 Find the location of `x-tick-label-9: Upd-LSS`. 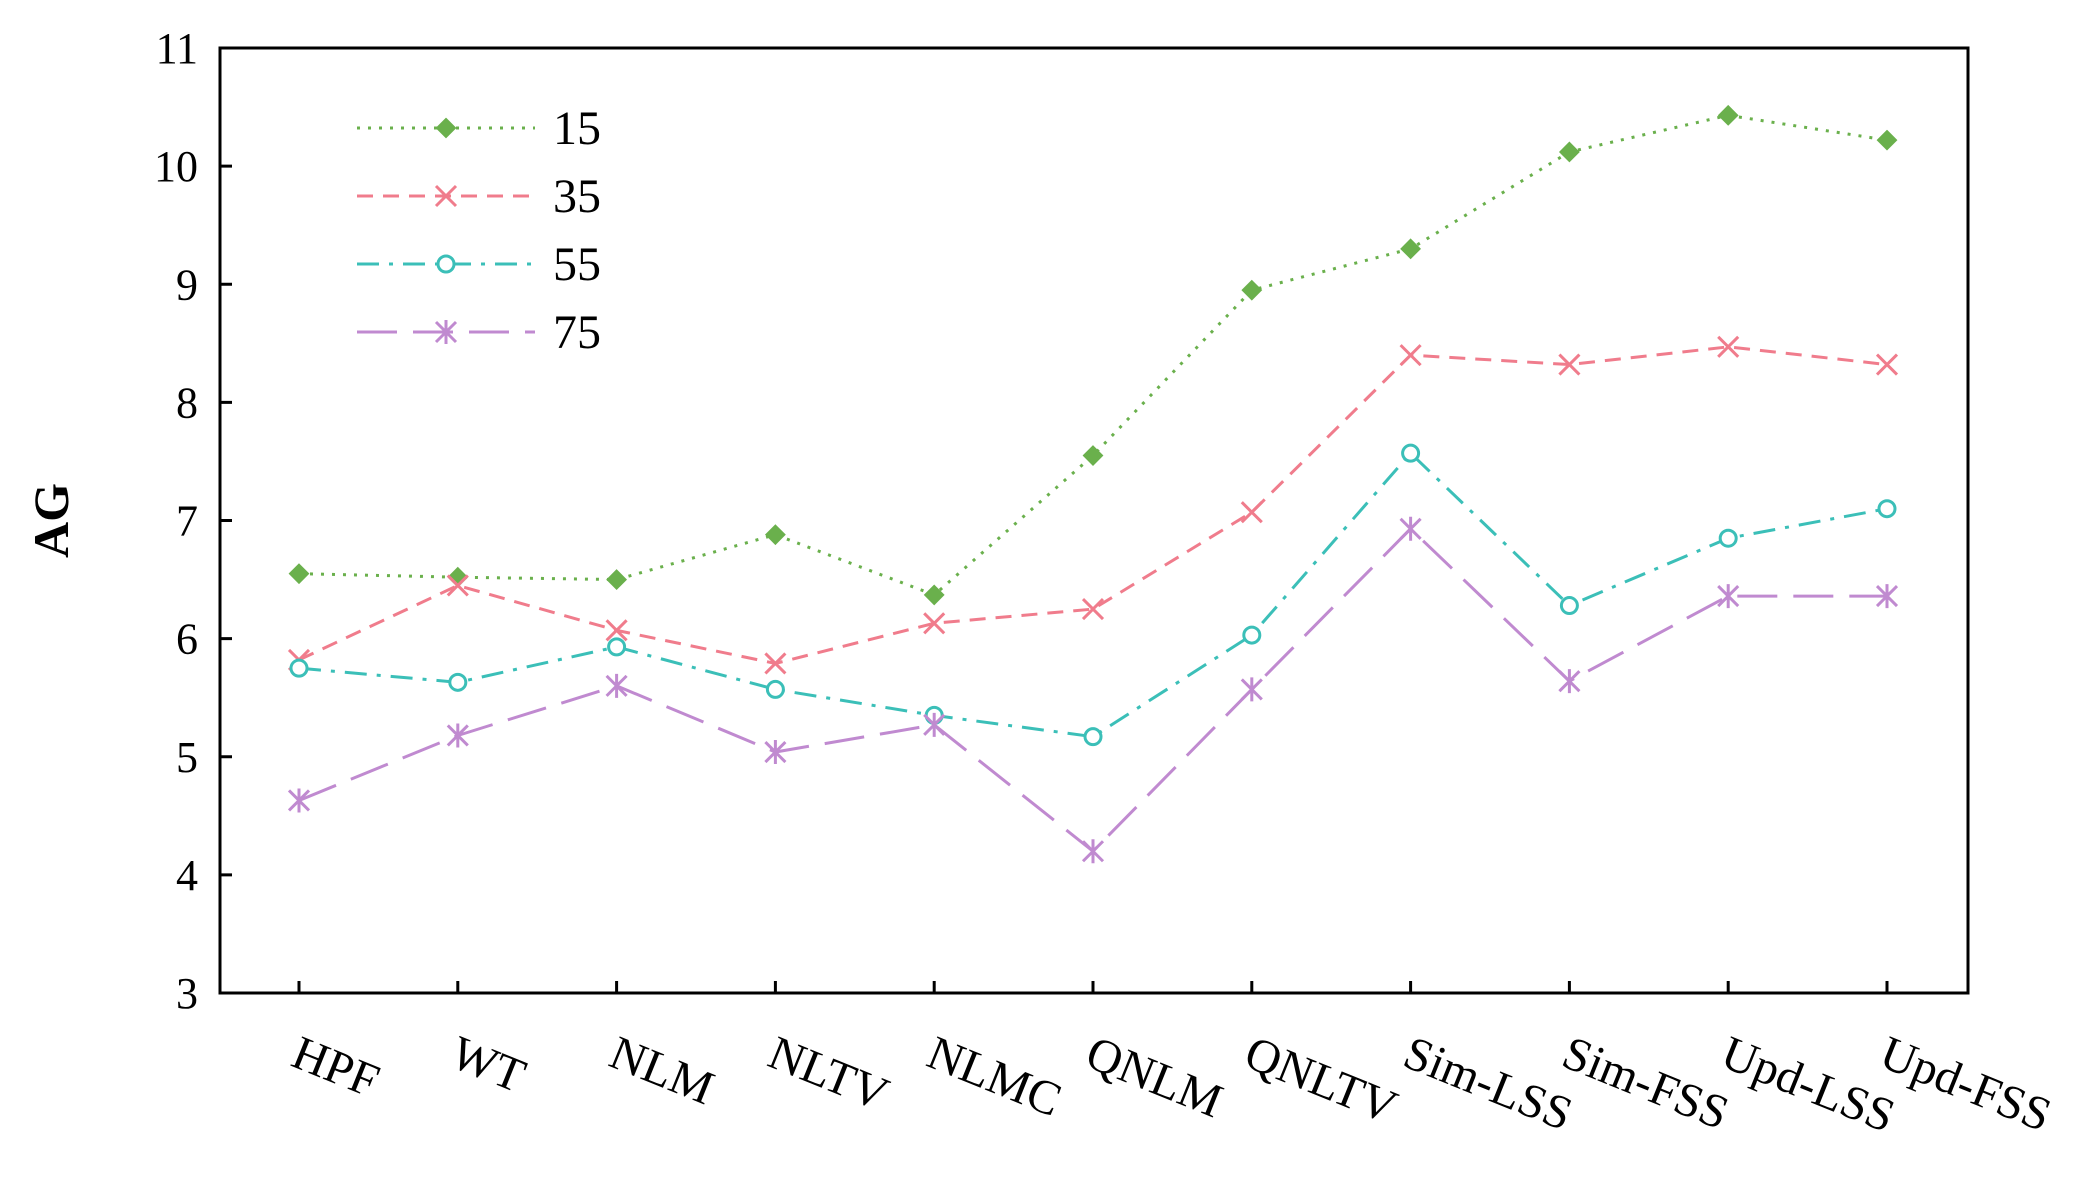

x-tick-label-9: Upd-LSS is located at coordinates (1808, 1084).